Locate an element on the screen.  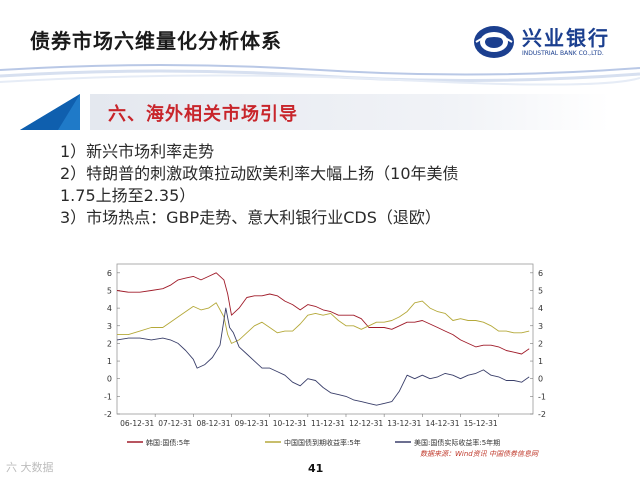
y-right-tick-label: -2 is located at coordinates (542, 414).